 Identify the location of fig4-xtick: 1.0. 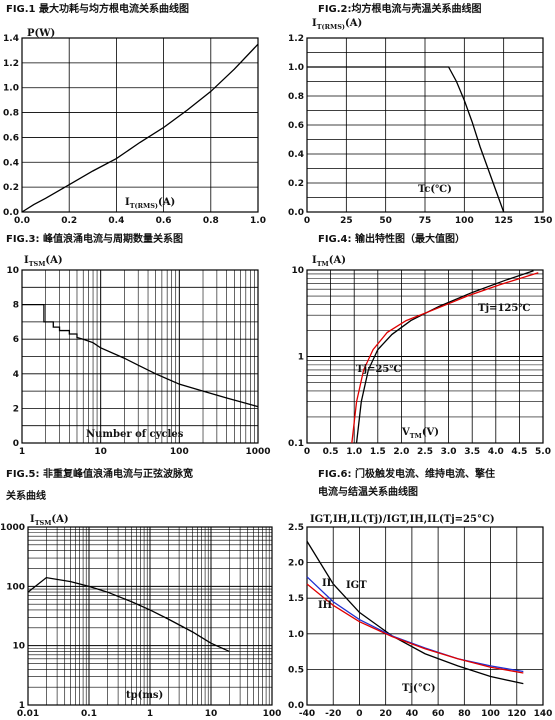
(354, 452).